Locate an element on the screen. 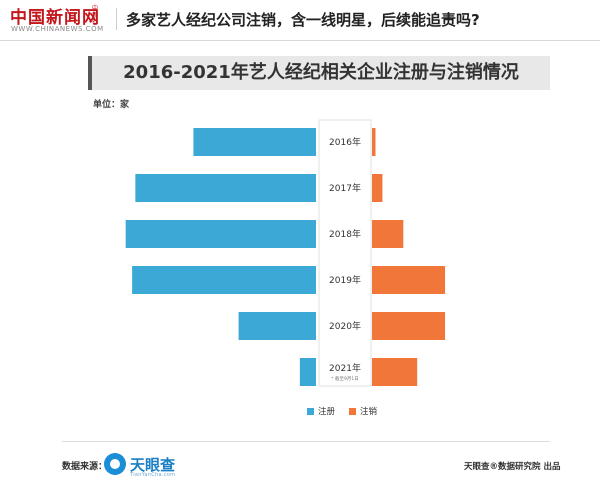 The height and width of the screenshot is (490, 600). article-title: 多家艺人经纪公司注销，含一线明星，后续能追责吗? is located at coordinates (303, 20).